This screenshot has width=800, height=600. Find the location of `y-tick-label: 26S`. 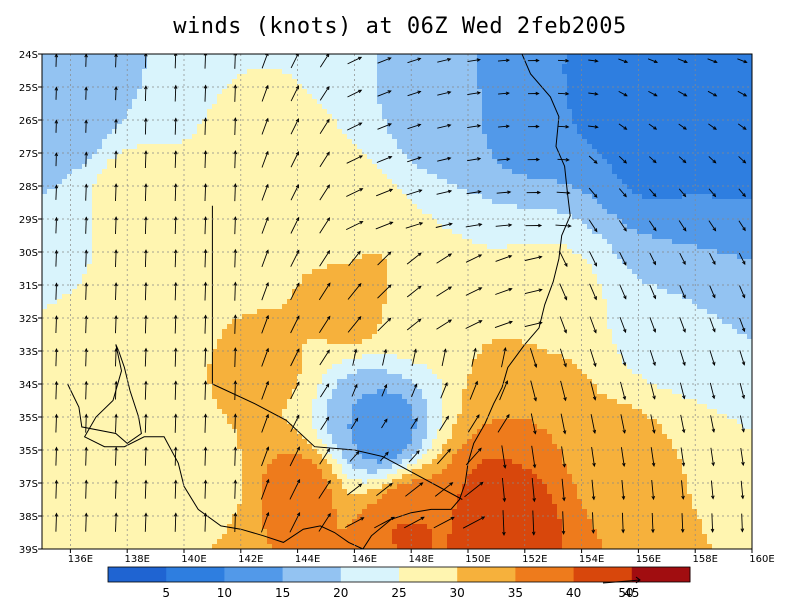

y-tick-label: 26S is located at coordinates (28, 121).